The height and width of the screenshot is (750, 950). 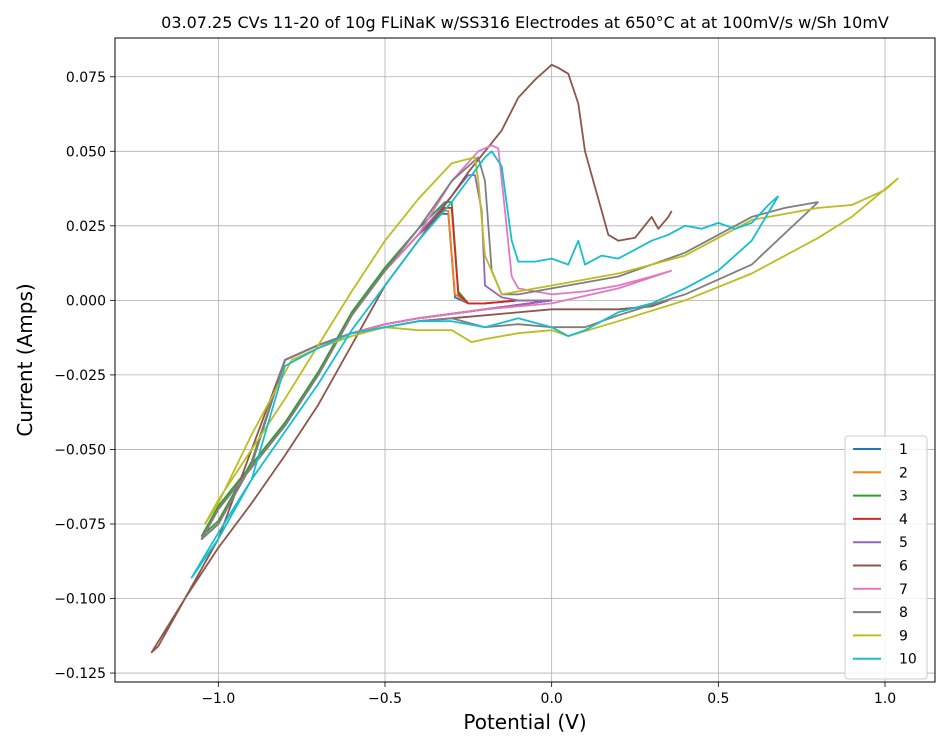 I want to click on x-tick-label: 1.0, so click(x=885, y=699).